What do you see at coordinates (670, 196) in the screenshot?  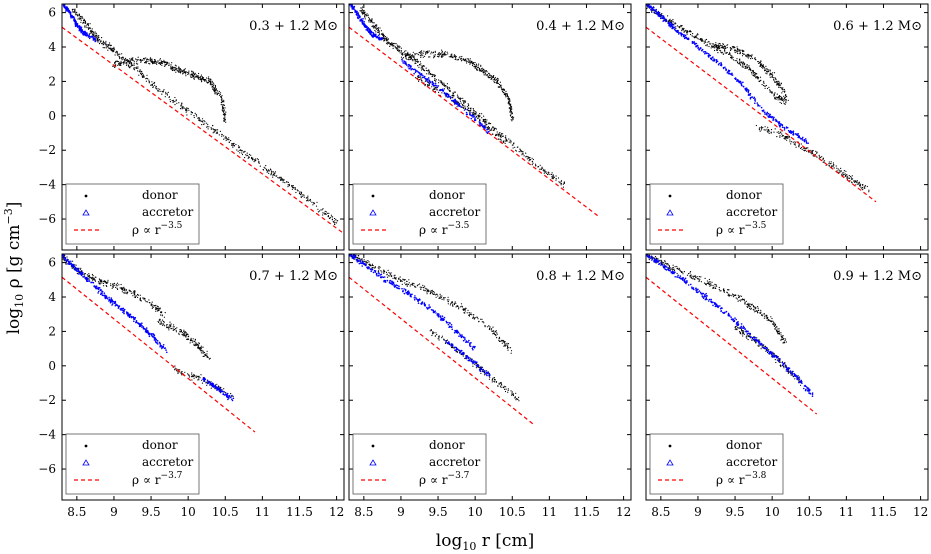 I see `legend-donor-marker` at bounding box center [670, 196].